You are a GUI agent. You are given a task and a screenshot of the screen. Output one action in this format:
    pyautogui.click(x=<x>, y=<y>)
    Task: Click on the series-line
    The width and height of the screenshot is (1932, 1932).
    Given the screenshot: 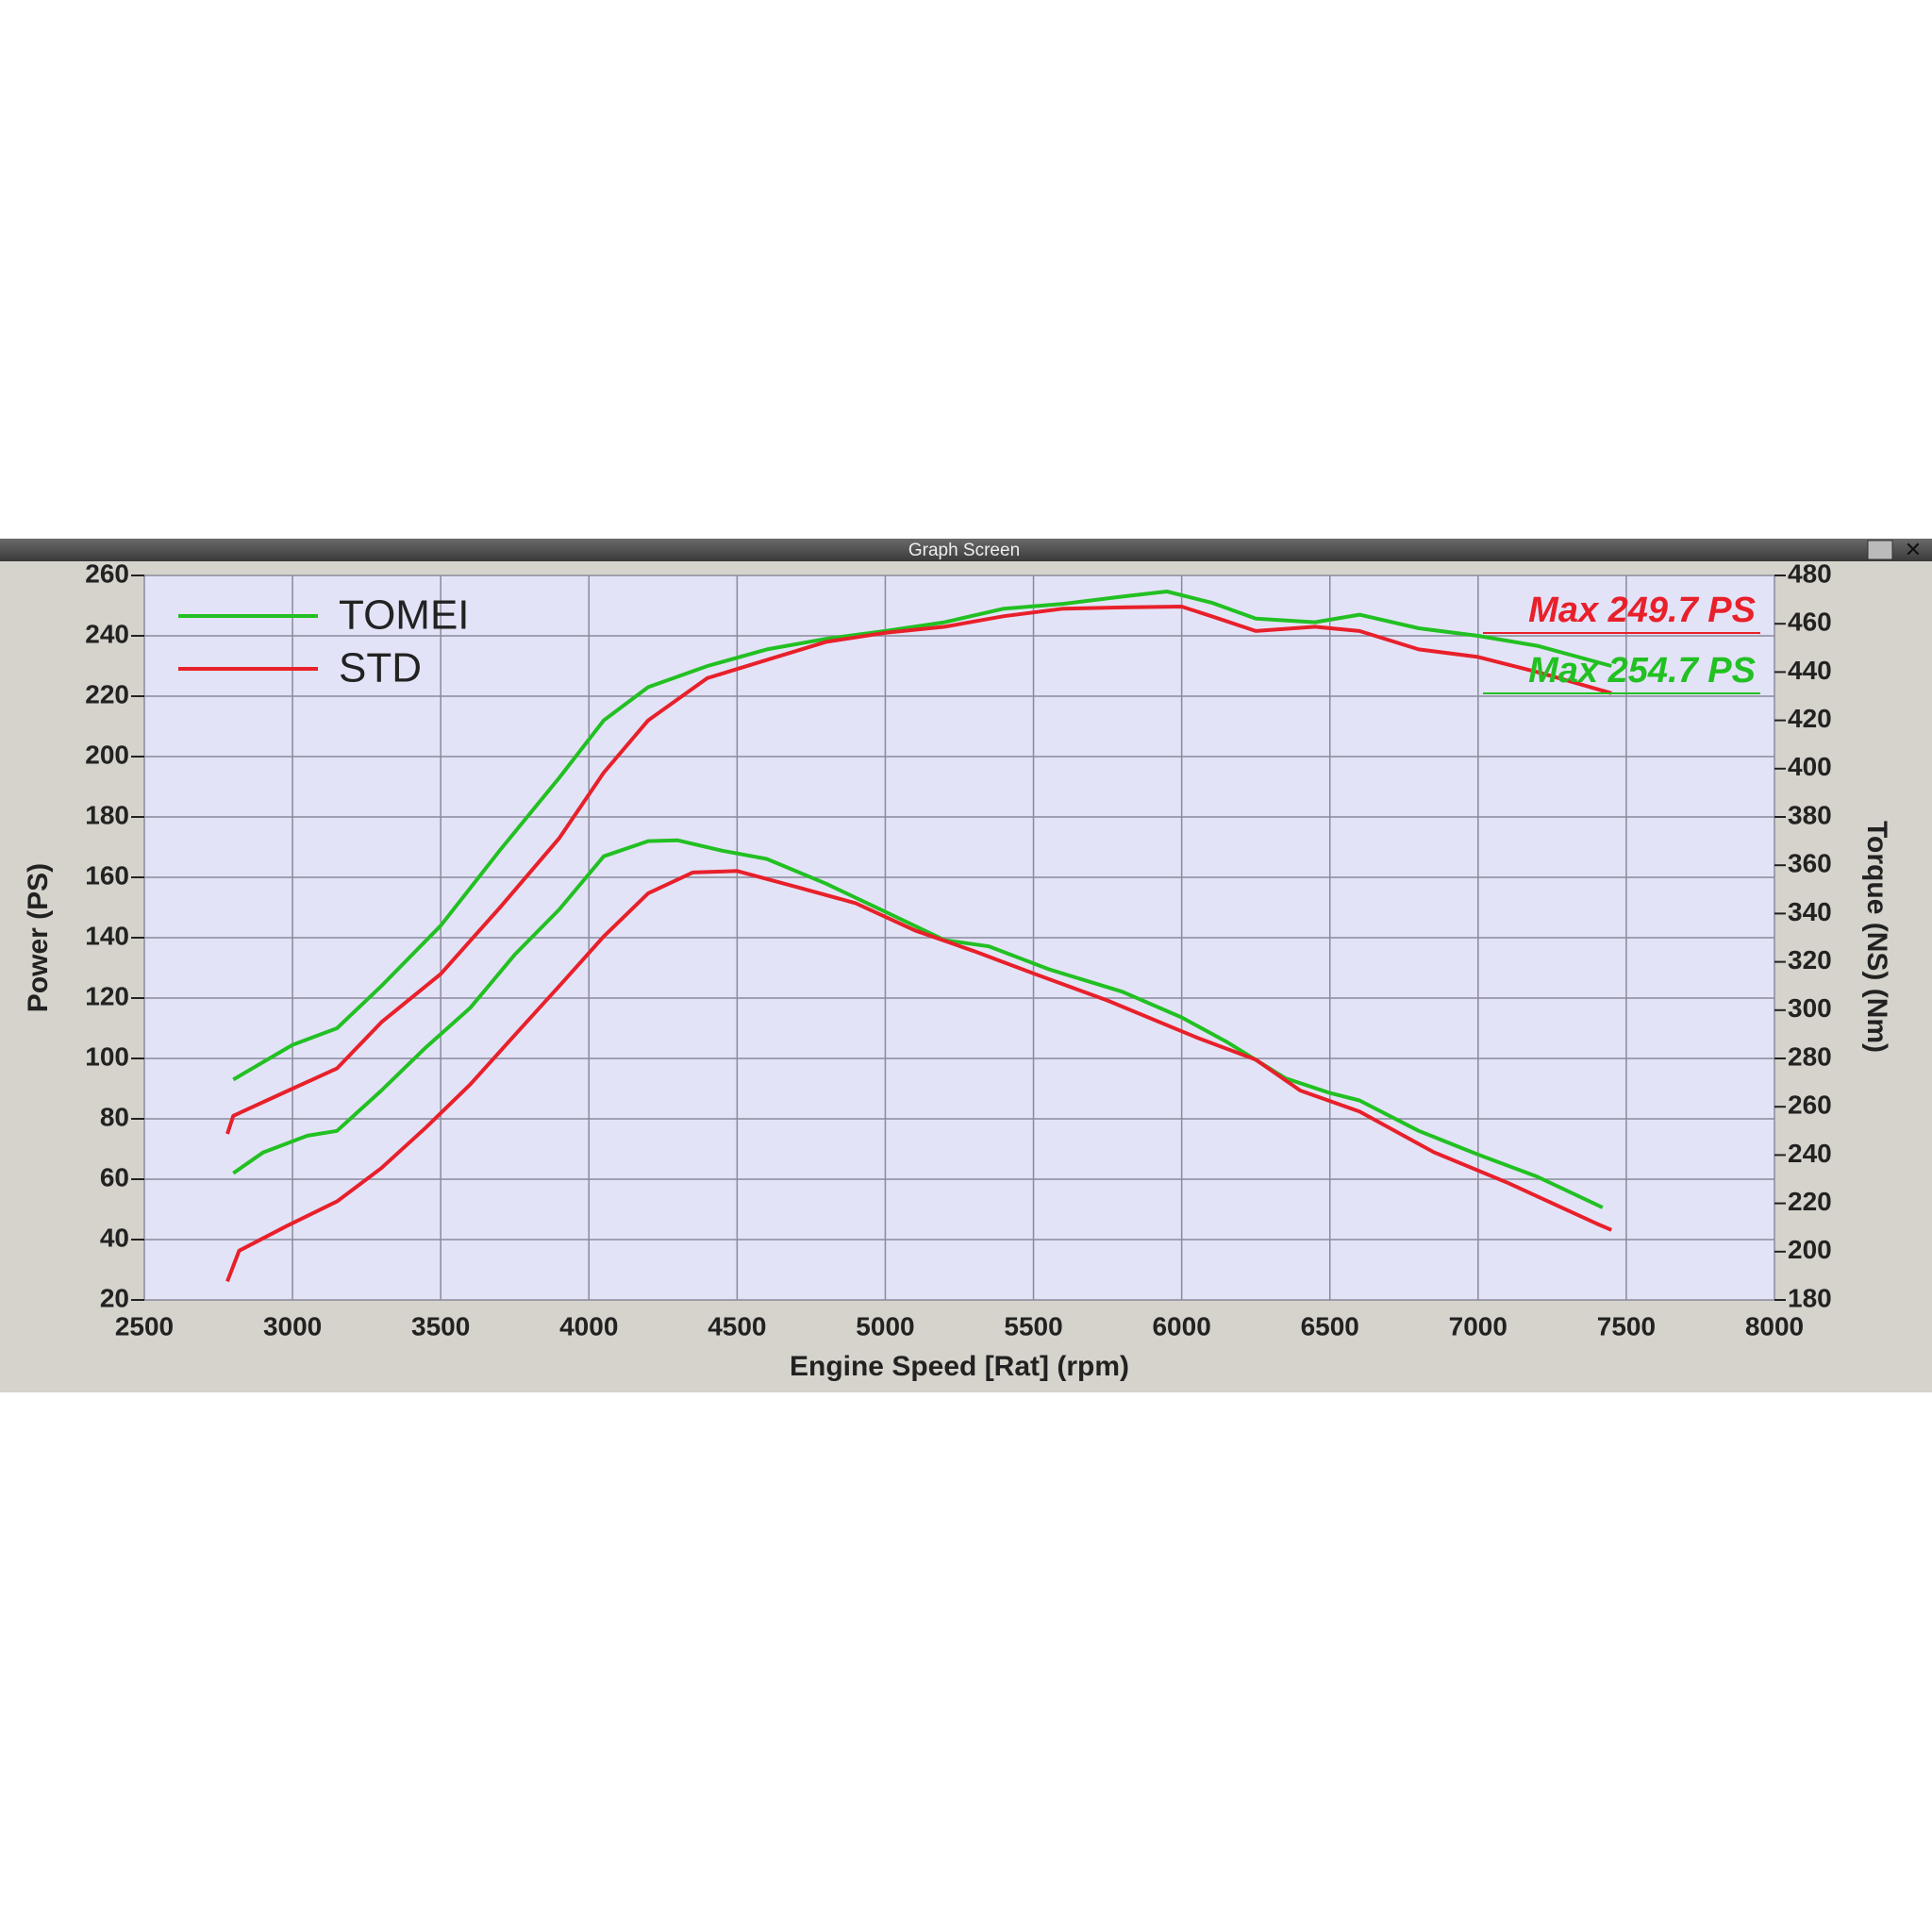 What is the action you would take?
    pyautogui.click(x=918, y=1023)
    